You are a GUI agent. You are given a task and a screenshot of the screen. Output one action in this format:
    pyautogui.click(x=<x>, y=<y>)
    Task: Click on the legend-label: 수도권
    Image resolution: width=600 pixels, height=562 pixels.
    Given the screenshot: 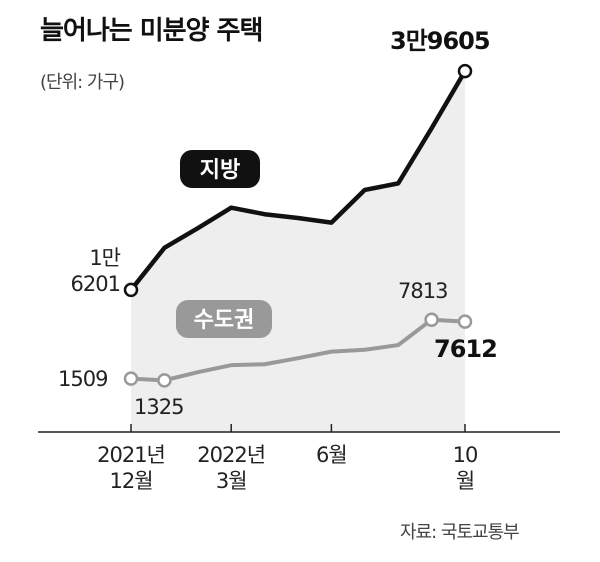 What is the action you would take?
    pyautogui.click(x=224, y=320)
    